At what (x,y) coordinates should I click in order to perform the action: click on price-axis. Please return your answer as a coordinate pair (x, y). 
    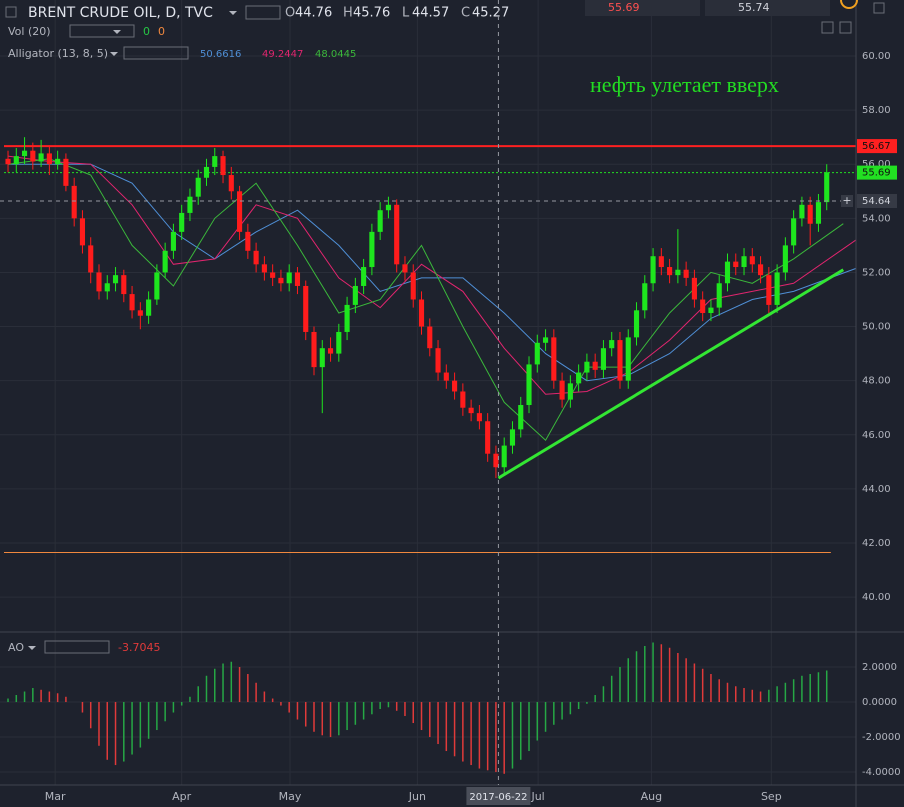
    Looking at the image, I should click on (880, 403).